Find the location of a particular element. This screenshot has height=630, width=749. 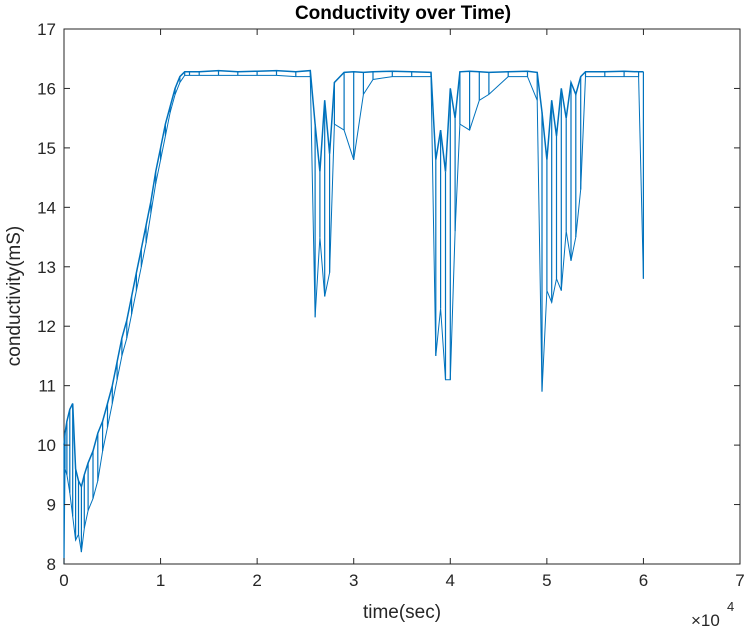

x-axis-label: time(sec) is located at coordinates (402, 612).